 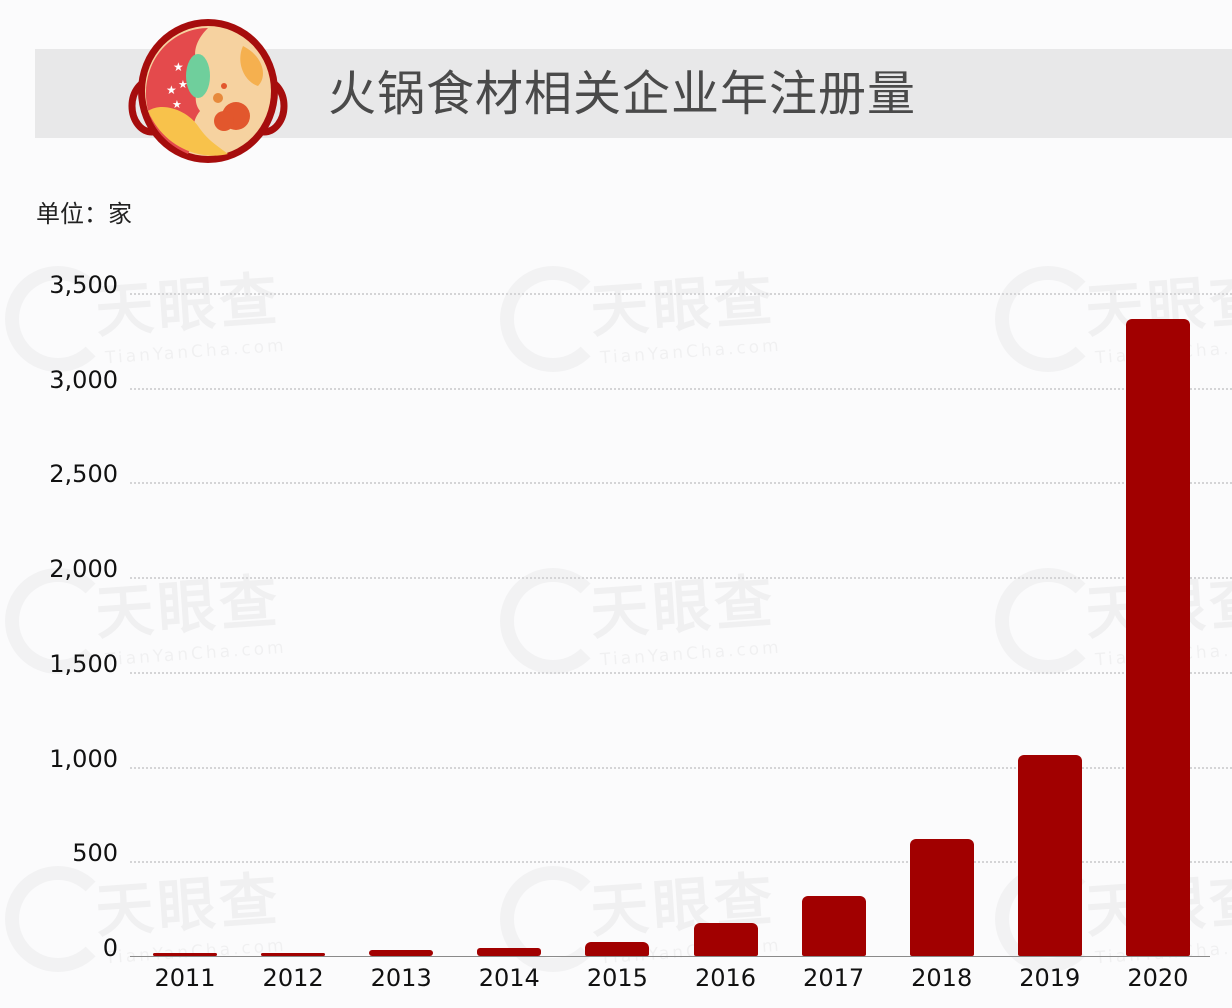 What do you see at coordinates (941, 897) in the screenshot?
I see `bar-2018` at bounding box center [941, 897].